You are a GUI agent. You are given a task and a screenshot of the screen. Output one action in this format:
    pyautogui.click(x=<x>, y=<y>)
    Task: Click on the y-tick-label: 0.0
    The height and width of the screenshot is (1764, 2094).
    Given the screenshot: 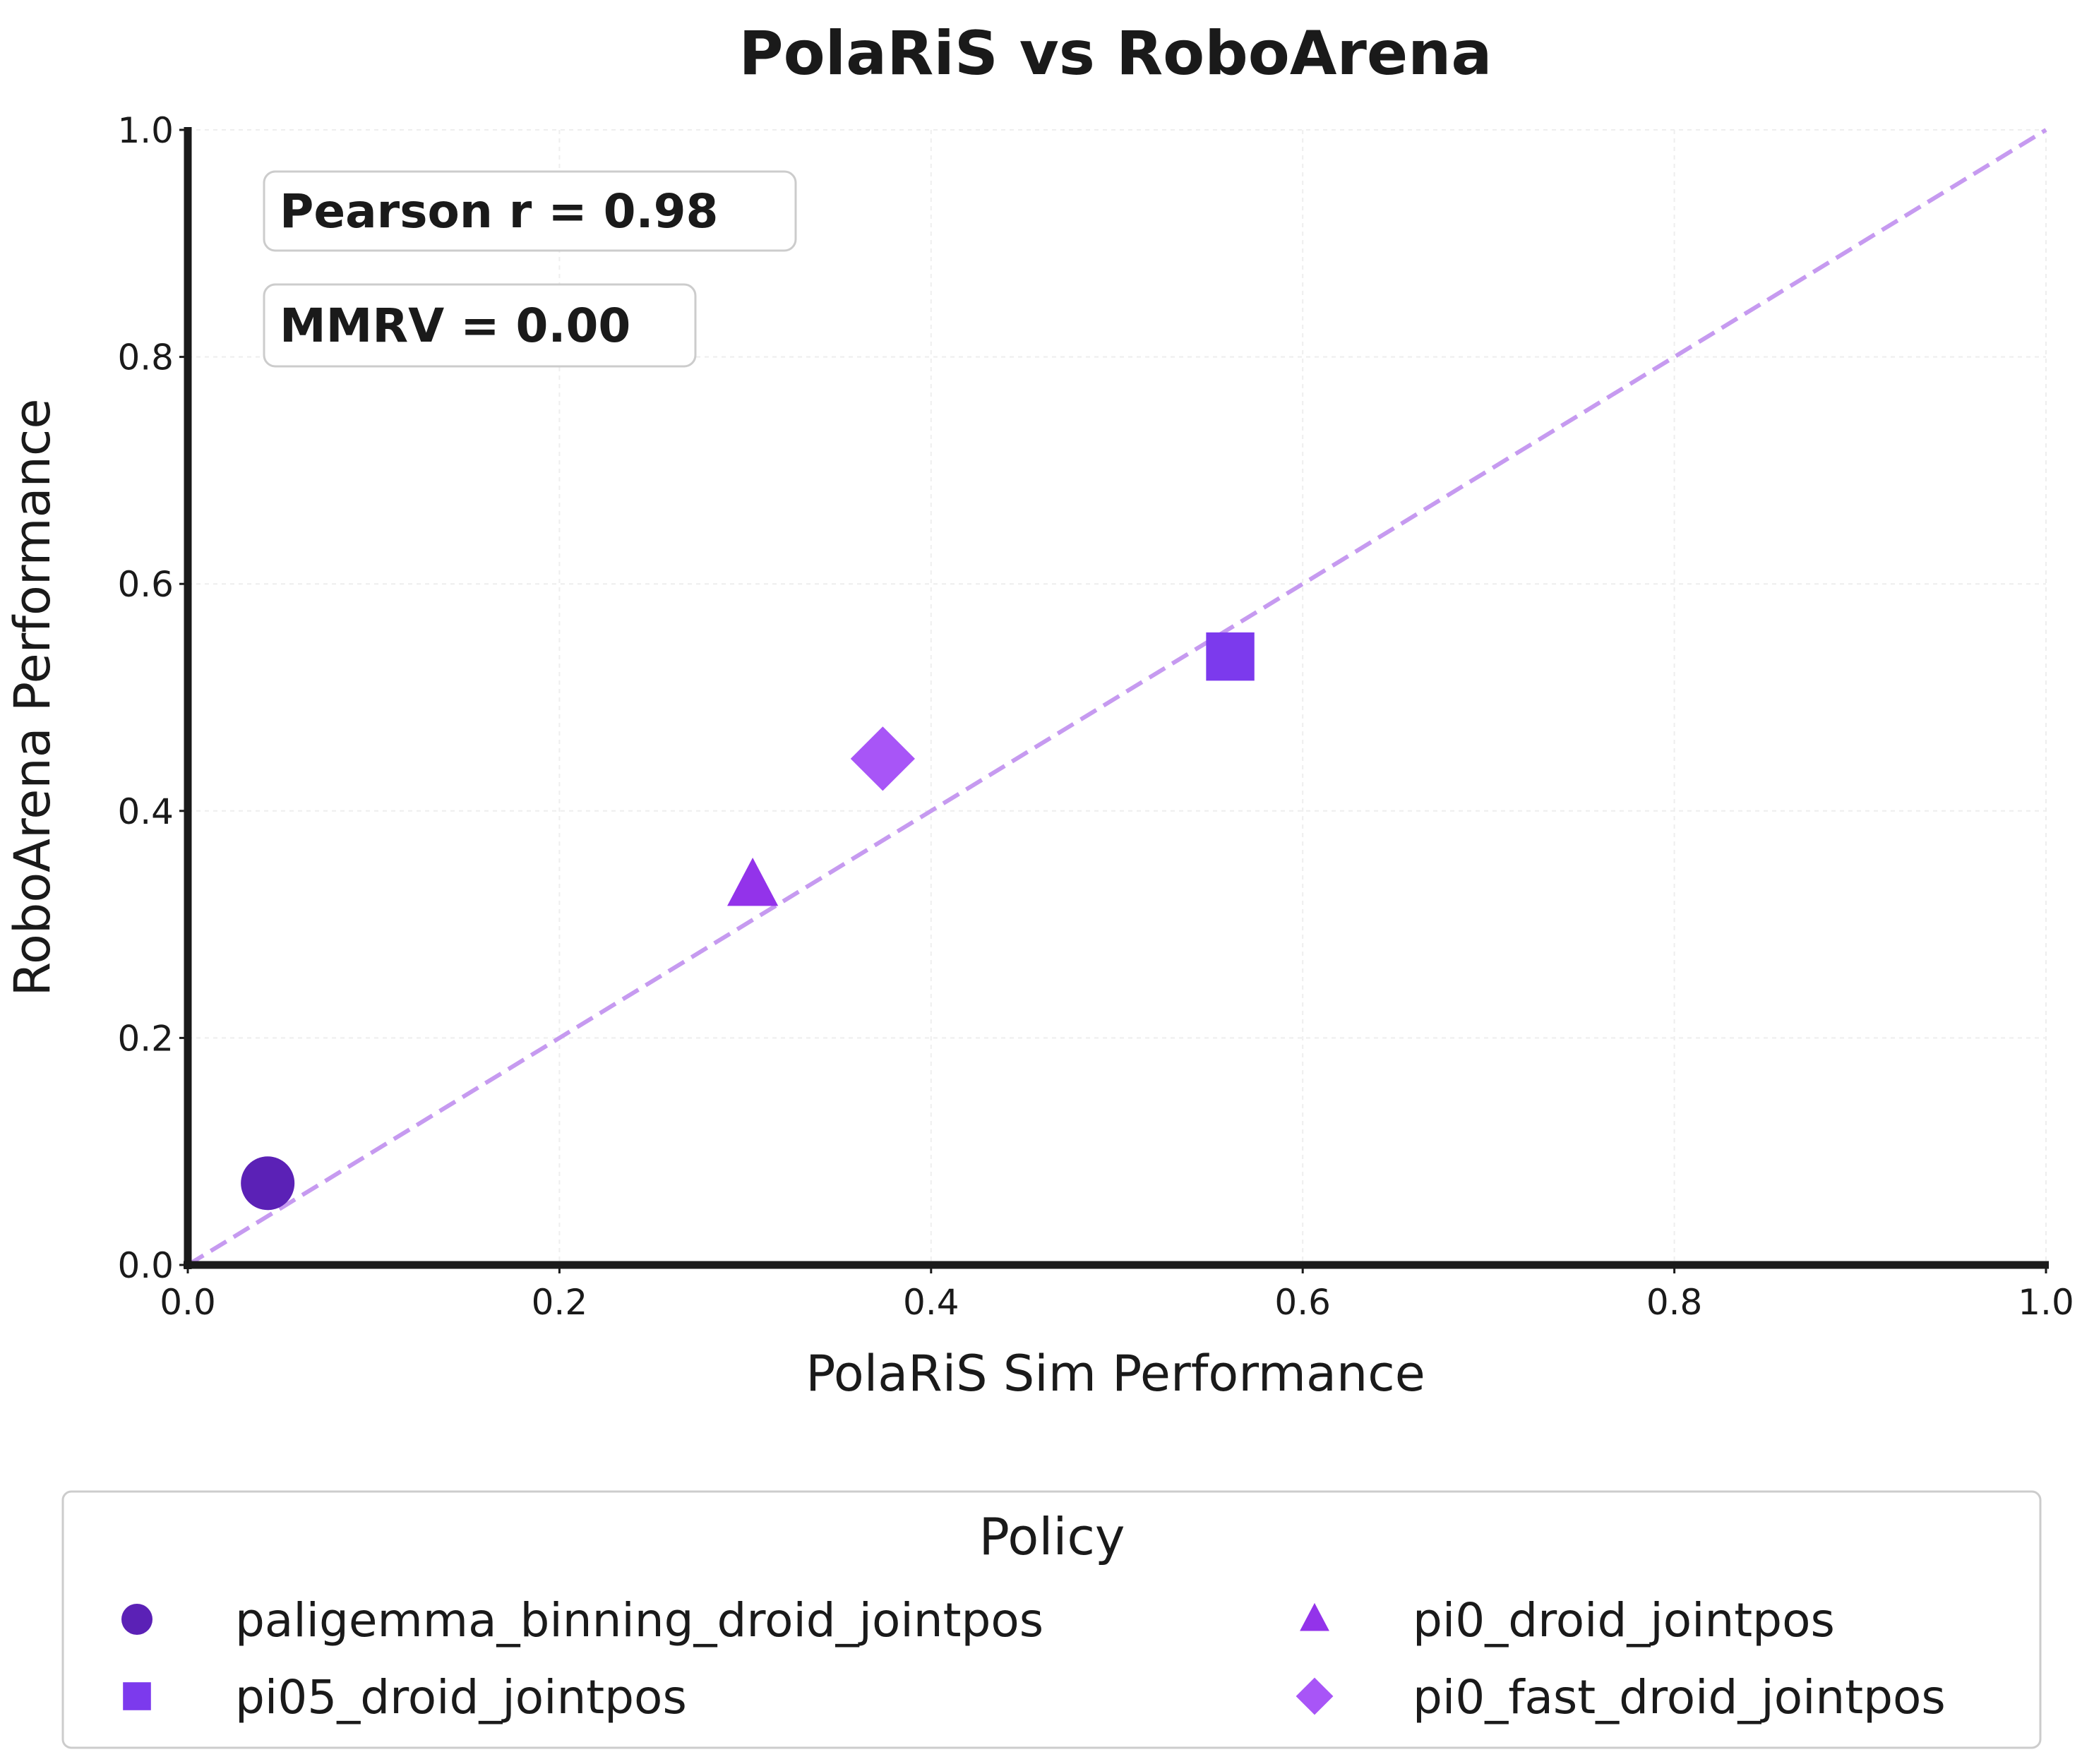 What is the action you would take?
    pyautogui.click(x=145, y=1266)
    